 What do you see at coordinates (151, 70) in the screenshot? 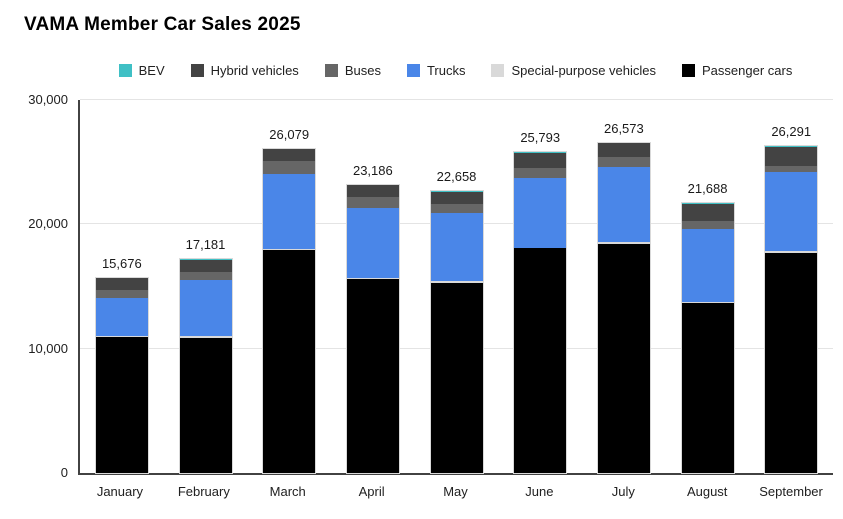
I see `legend-label: BEV` at bounding box center [151, 70].